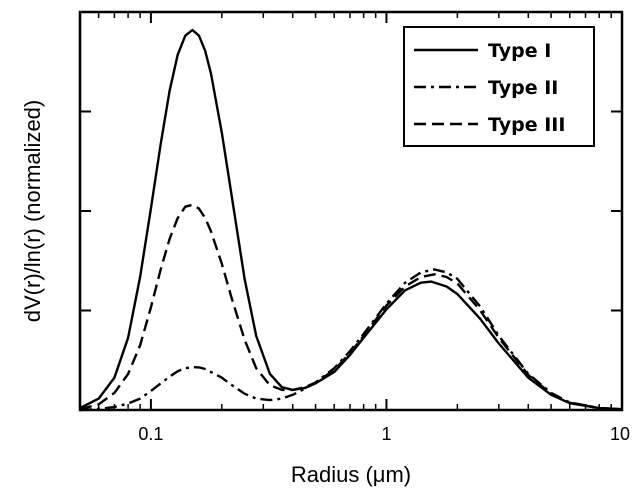  I want to click on y-axis-title: dV(r)/ln(r) (normalized), so click(32, 211).